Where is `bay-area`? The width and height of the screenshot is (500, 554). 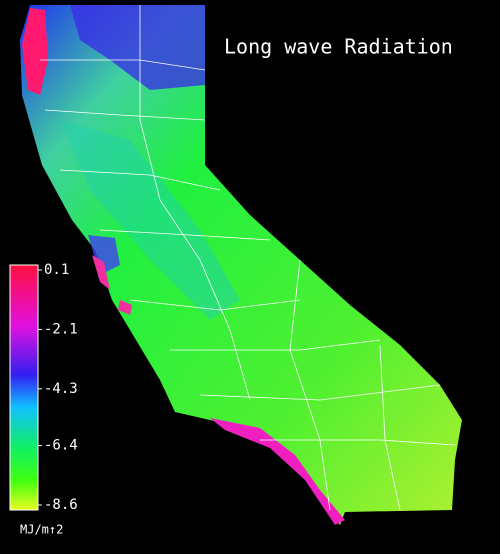
bay-area is located at coordinates (104, 255).